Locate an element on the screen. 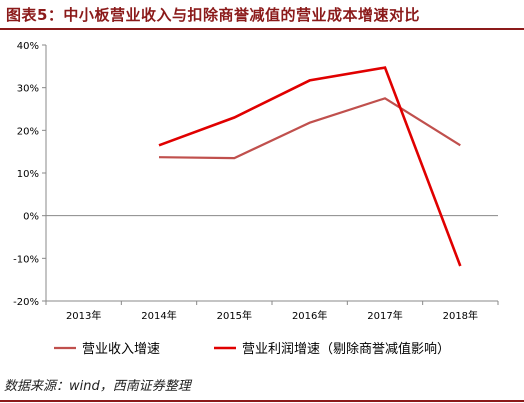 The image size is (524, 403). x-tick-label: 2015年 is located at coordinates (234, 315).